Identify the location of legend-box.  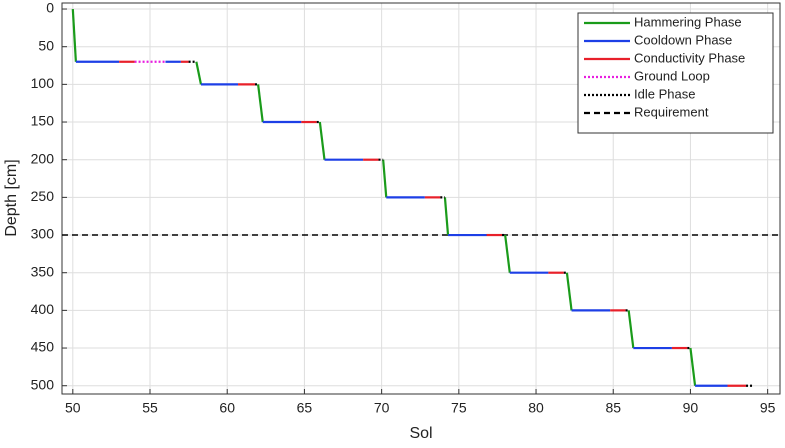
(675, 73).